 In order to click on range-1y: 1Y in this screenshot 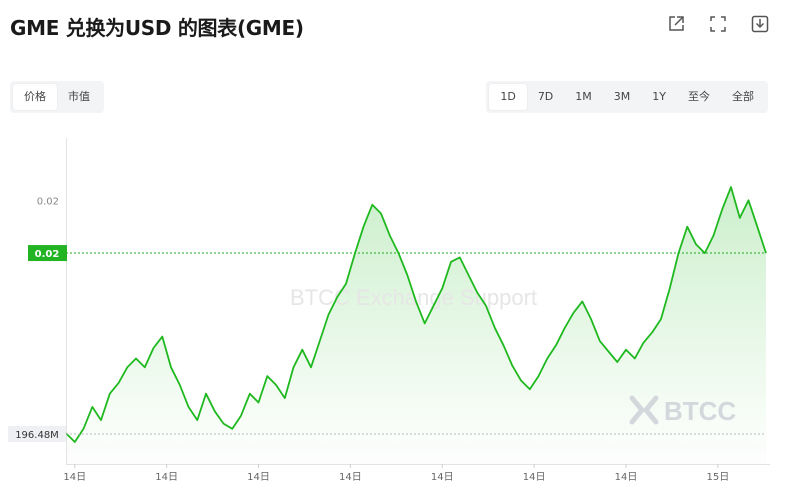, I will do `click(659, 96)`.